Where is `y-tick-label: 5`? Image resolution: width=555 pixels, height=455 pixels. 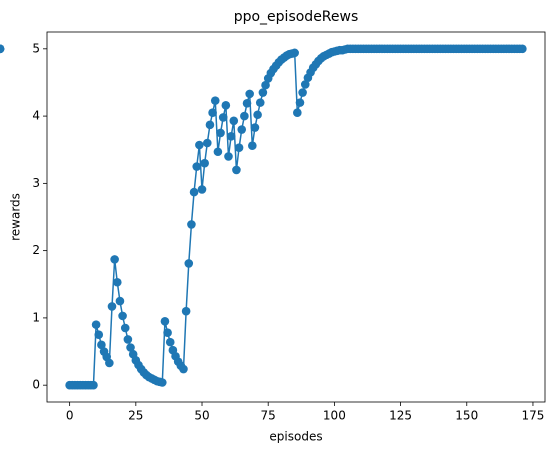
y-tick-label: 5 is located at coordinates (36, 48).